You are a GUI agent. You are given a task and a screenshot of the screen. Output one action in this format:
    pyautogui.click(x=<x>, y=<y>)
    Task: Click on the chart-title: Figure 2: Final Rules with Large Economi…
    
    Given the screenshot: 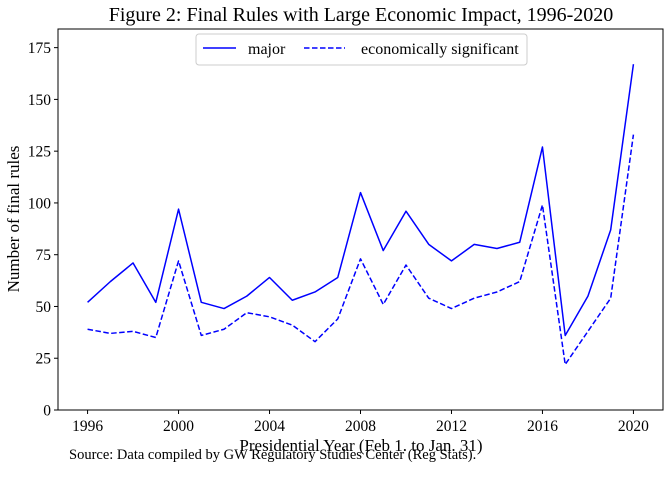 What is the action you would take?
    pyautogui.click(x=361, y=15)
    